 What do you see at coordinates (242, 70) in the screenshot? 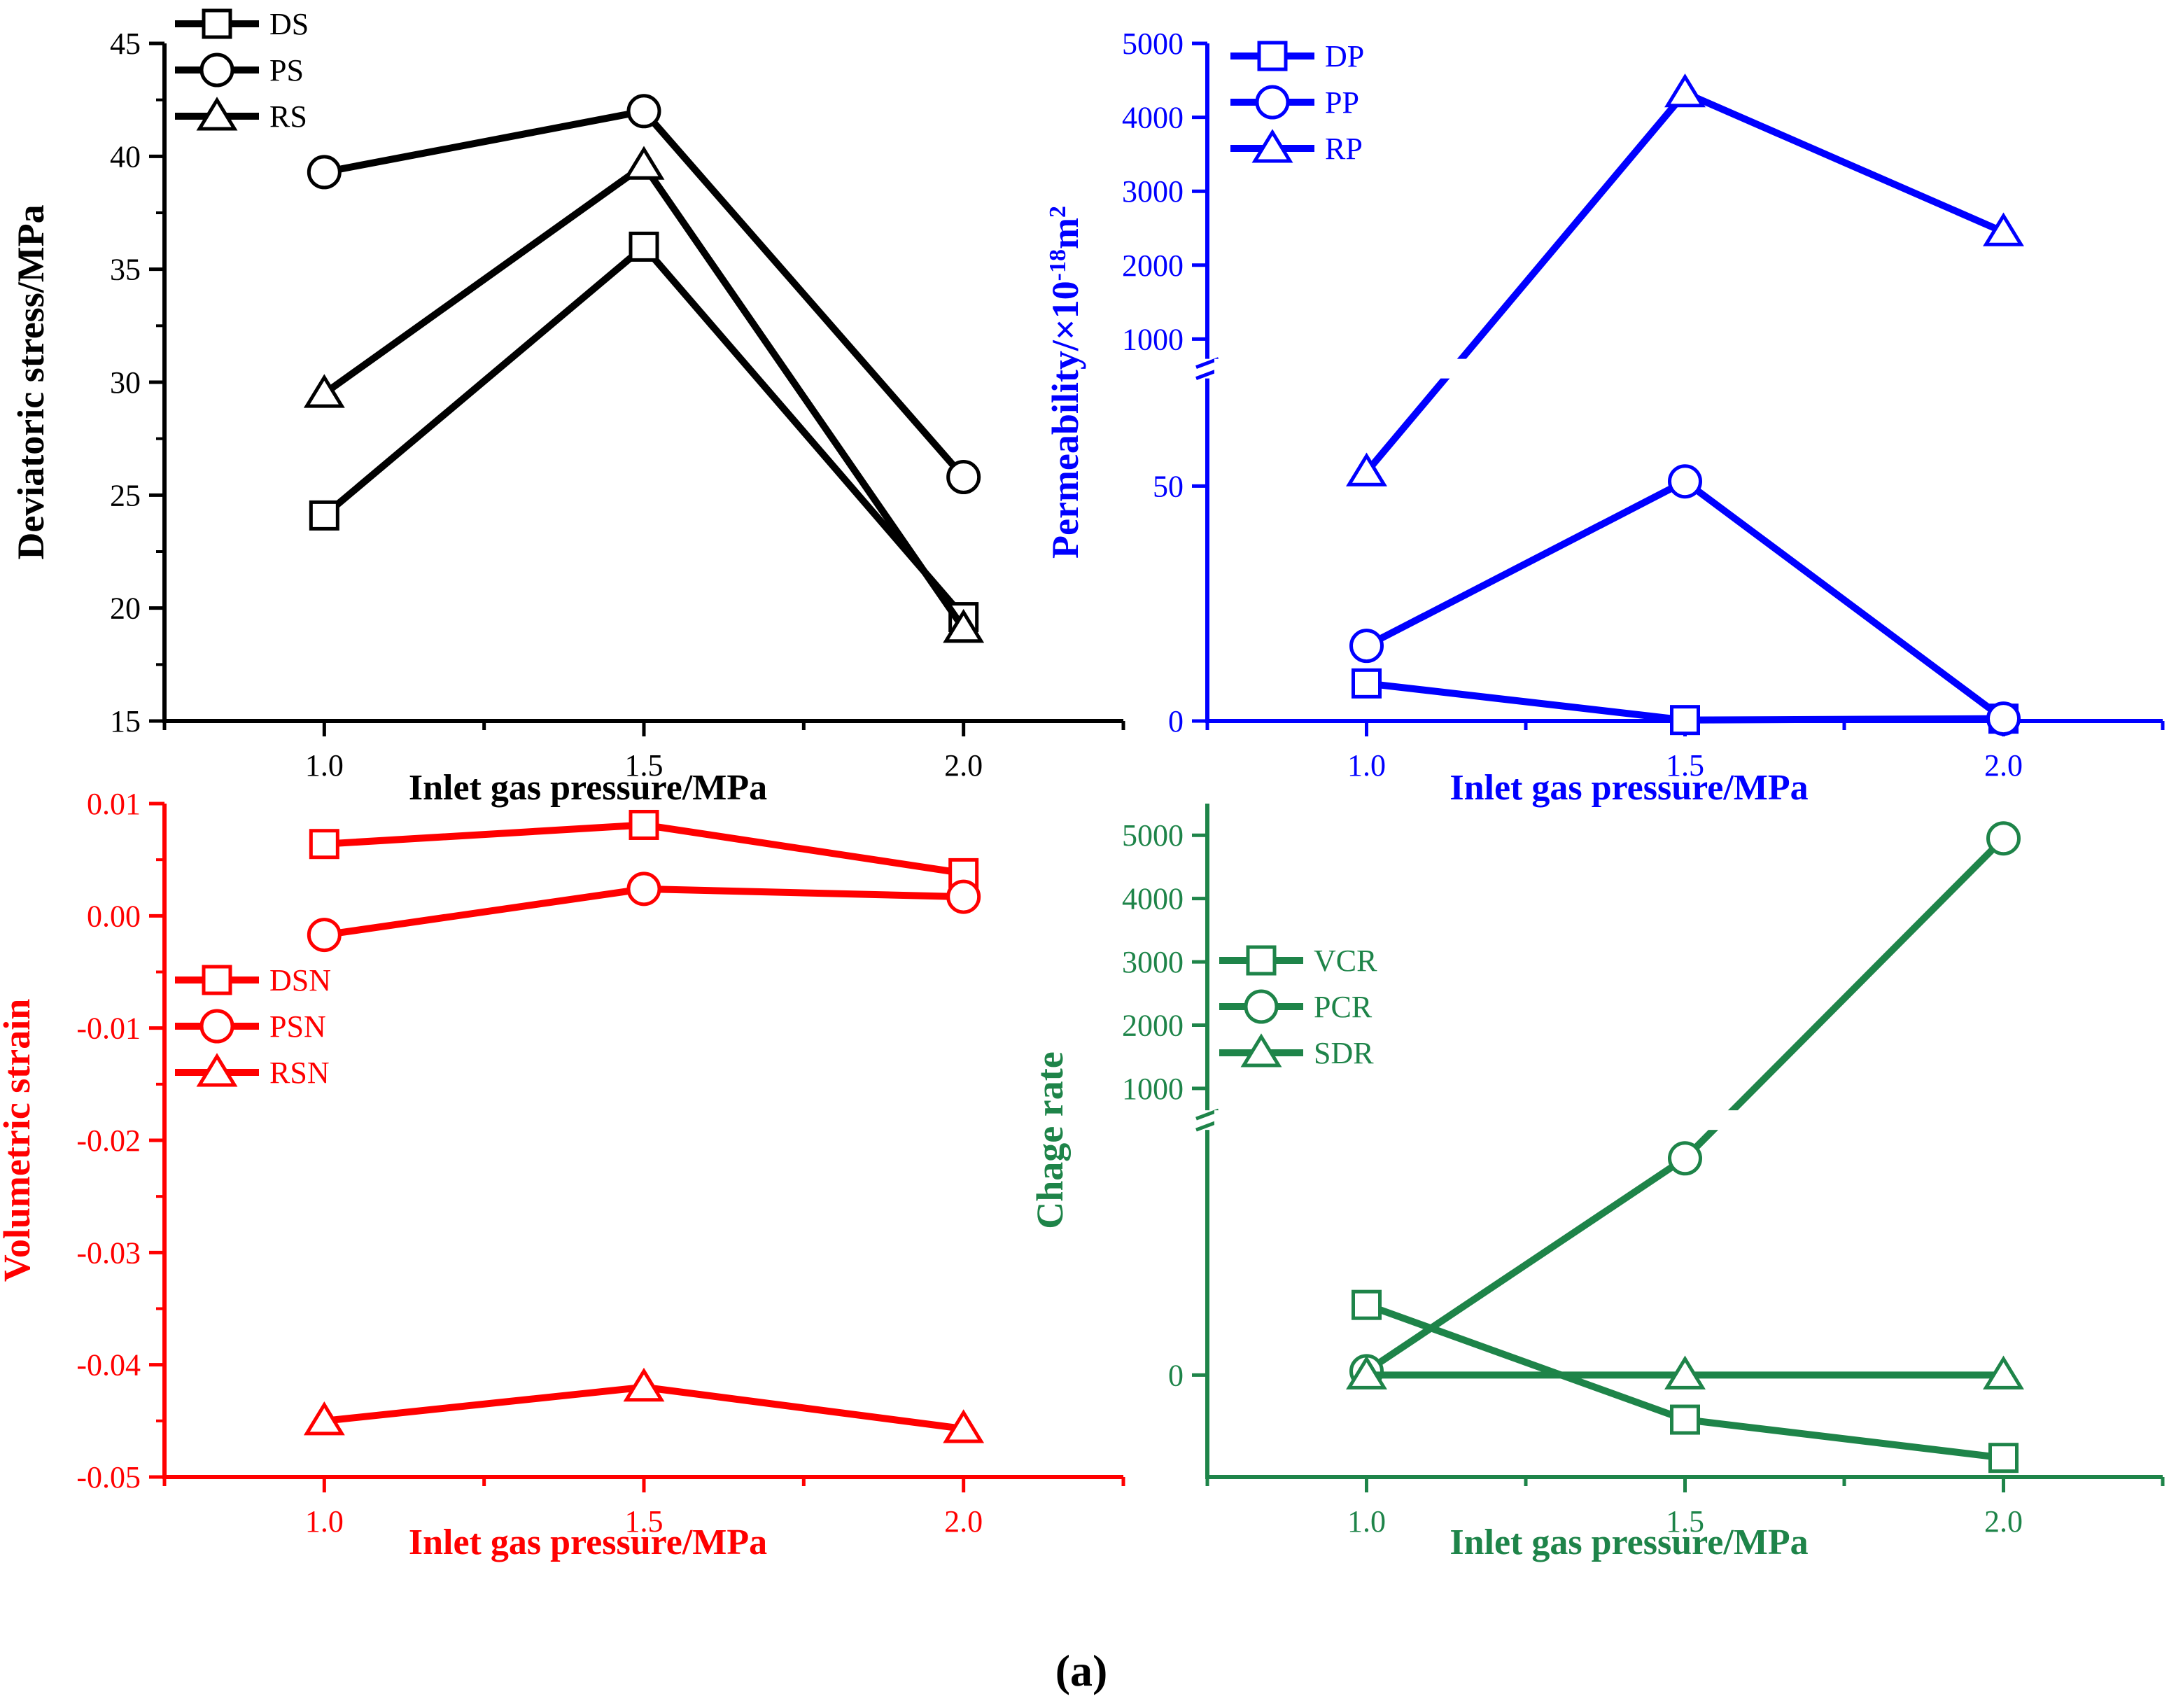
I see `legend: DS PS RS` at bounding box center [242, 70].